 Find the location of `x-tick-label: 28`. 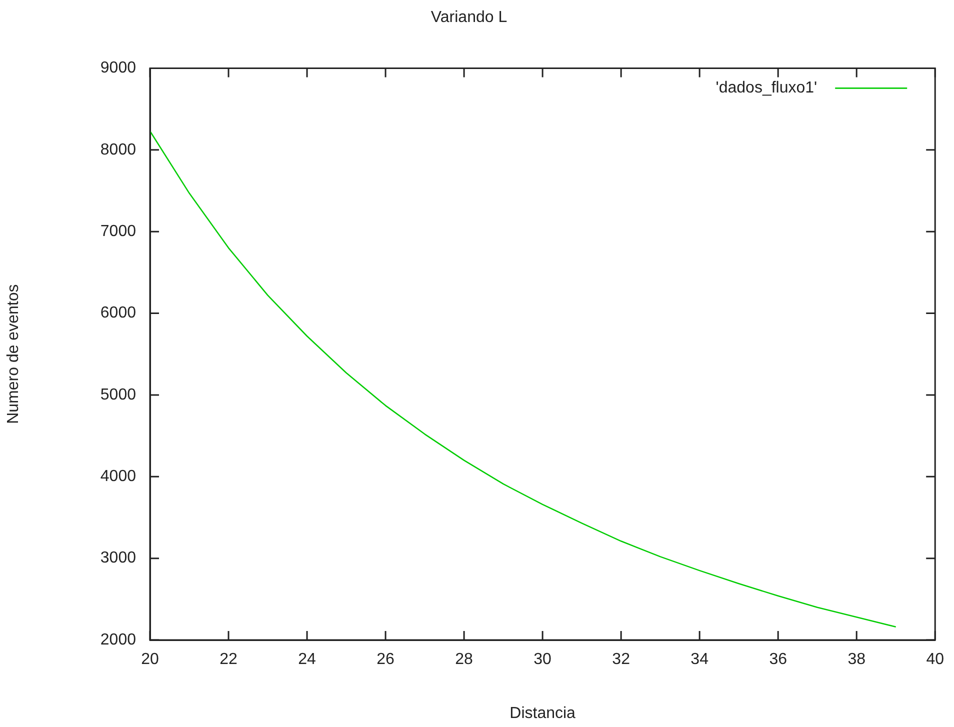

x-tick-label: 28 is located at coordinates (464, 659).